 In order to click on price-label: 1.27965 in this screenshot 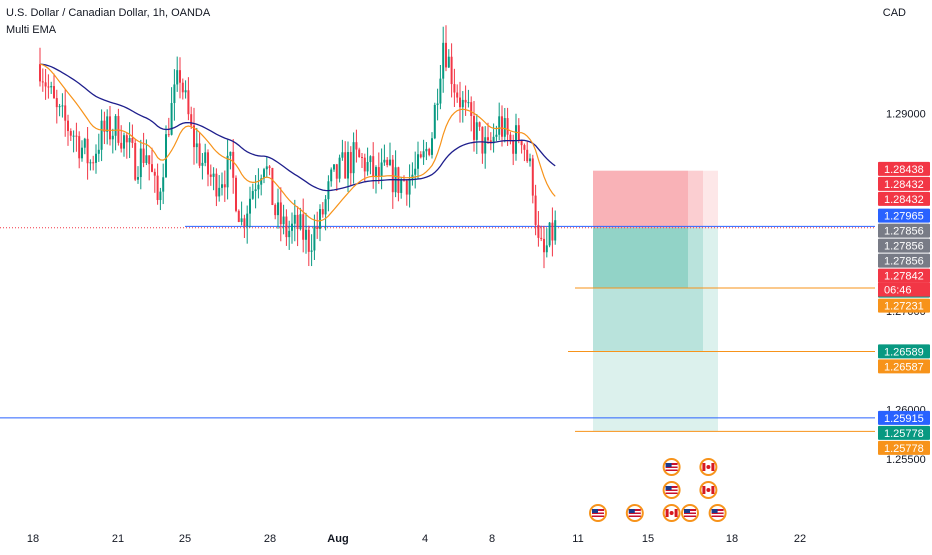, I will do `click(904, 217)`.